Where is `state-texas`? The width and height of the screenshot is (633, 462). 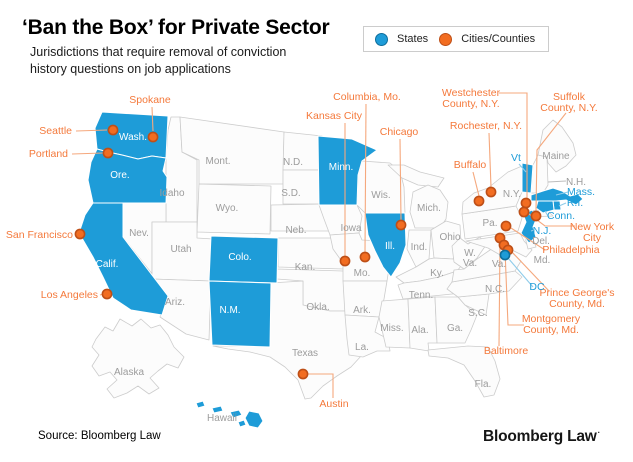 state-texas is located at coordinates (287, 340).